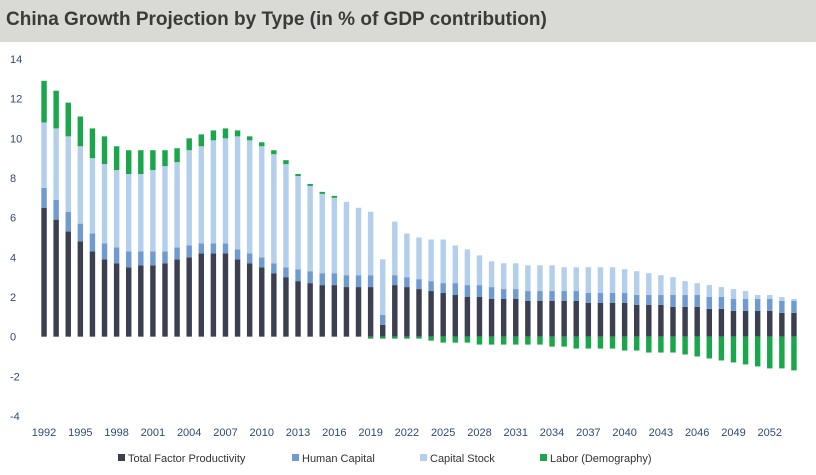  What do you see at coordinates (141, 213) in the screenshot?
I see `bar-segment: Capital Stock 2000: 3.9` at bounding box center [141, 213].